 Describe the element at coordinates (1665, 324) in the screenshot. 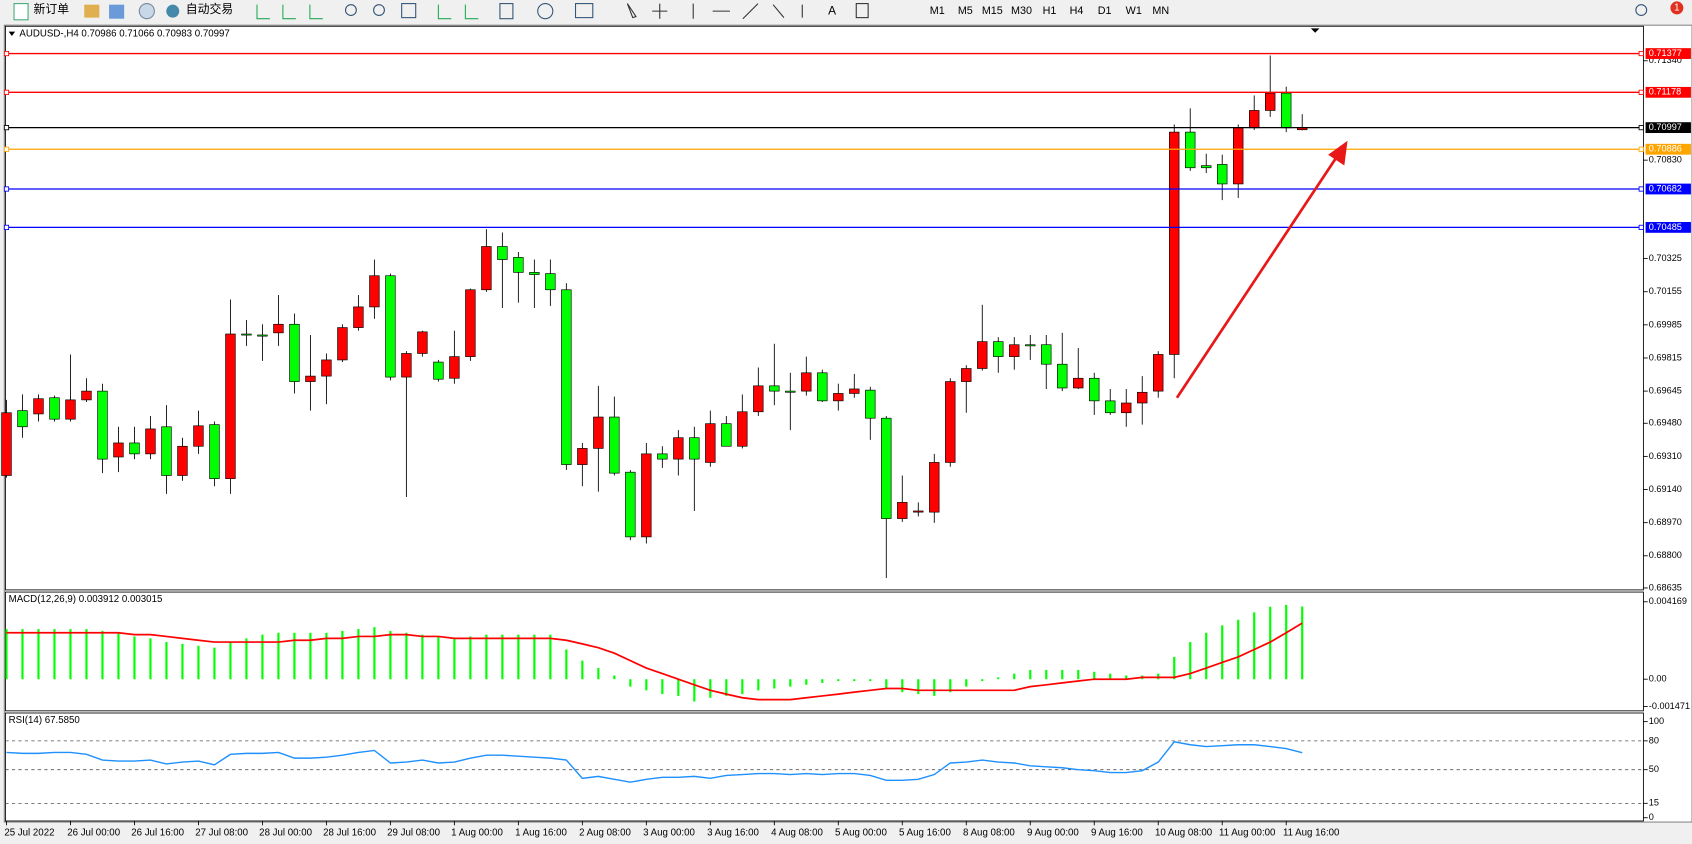

I see `y-tick-label: 0.69985` at that location.